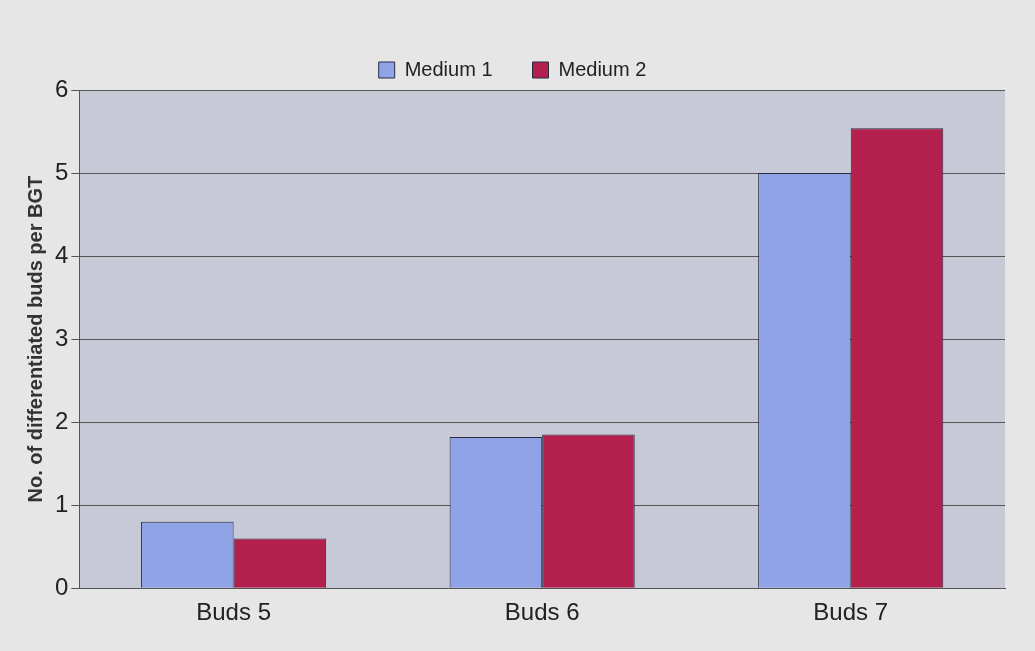  Describe the element at coordinates (61, 171) in the screenshot. I see `y-tick-label: 5` at that location.